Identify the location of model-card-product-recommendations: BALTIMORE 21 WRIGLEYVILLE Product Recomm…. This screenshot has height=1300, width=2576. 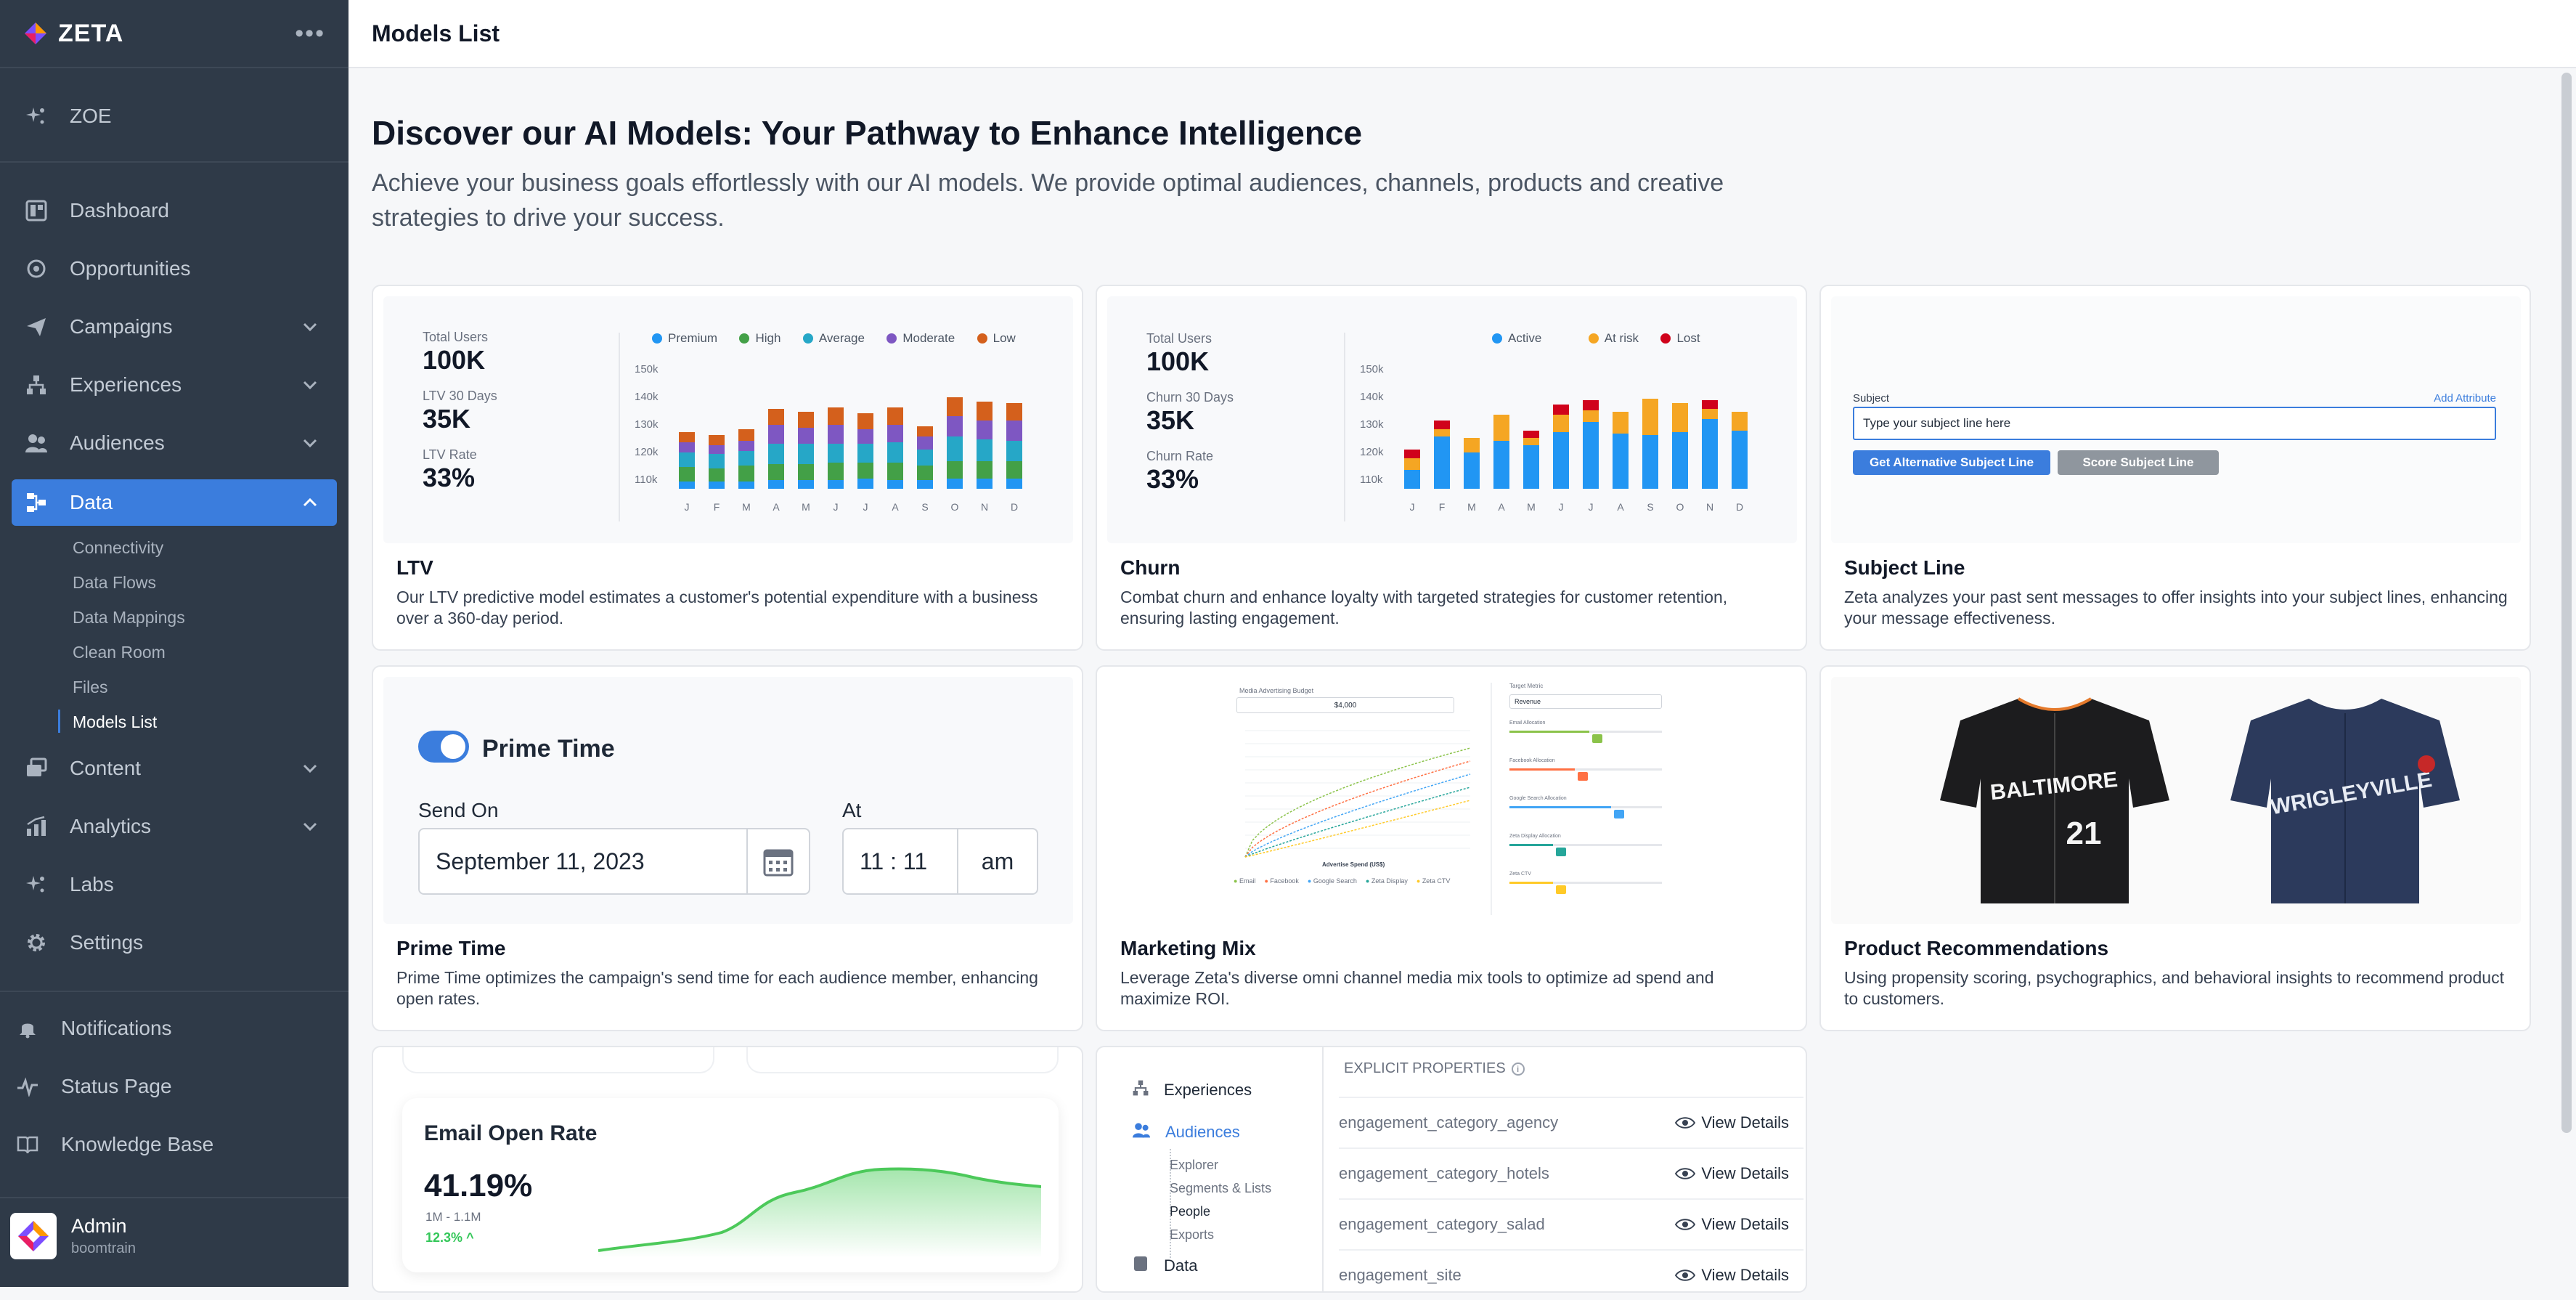
(2175, 848).